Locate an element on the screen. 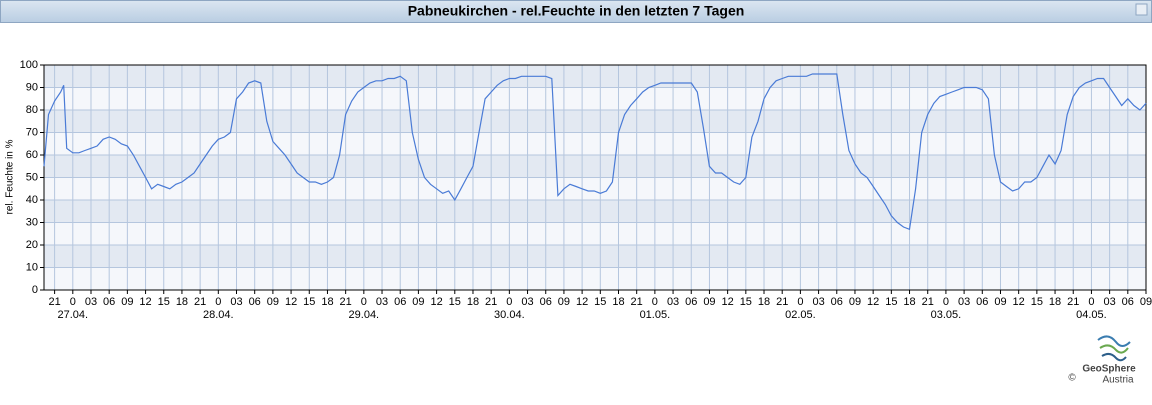 The height and width of the screenshot is (405, 1152). y-tick-label: 80 is located at coordinates (32, 110).